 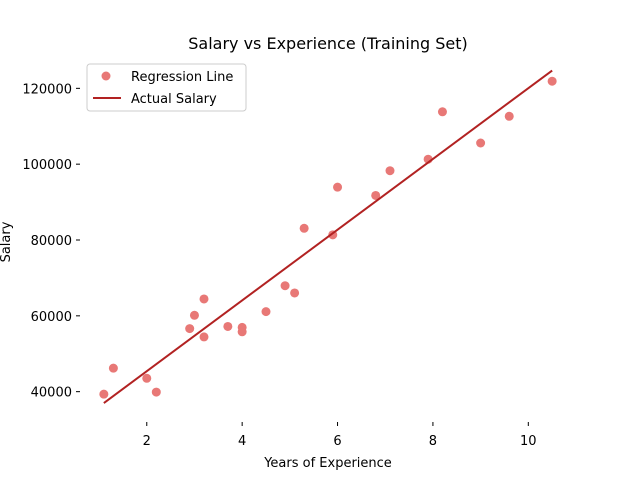 What do you see at coordinates (147, 441) in the screenshot?
I see `x-tick-label: 2` at bounding box center [147, 441].